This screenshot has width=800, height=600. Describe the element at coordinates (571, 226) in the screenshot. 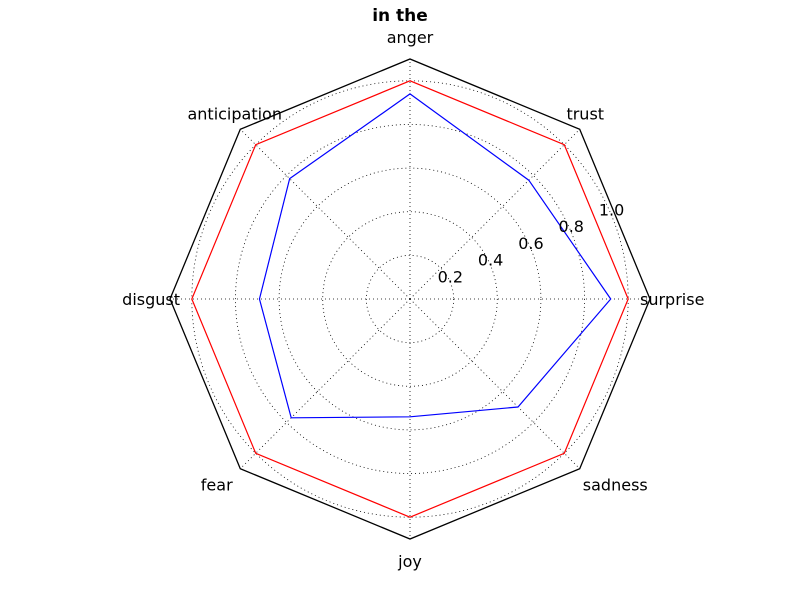

I see `tick-label-4: 0.8` at that location.